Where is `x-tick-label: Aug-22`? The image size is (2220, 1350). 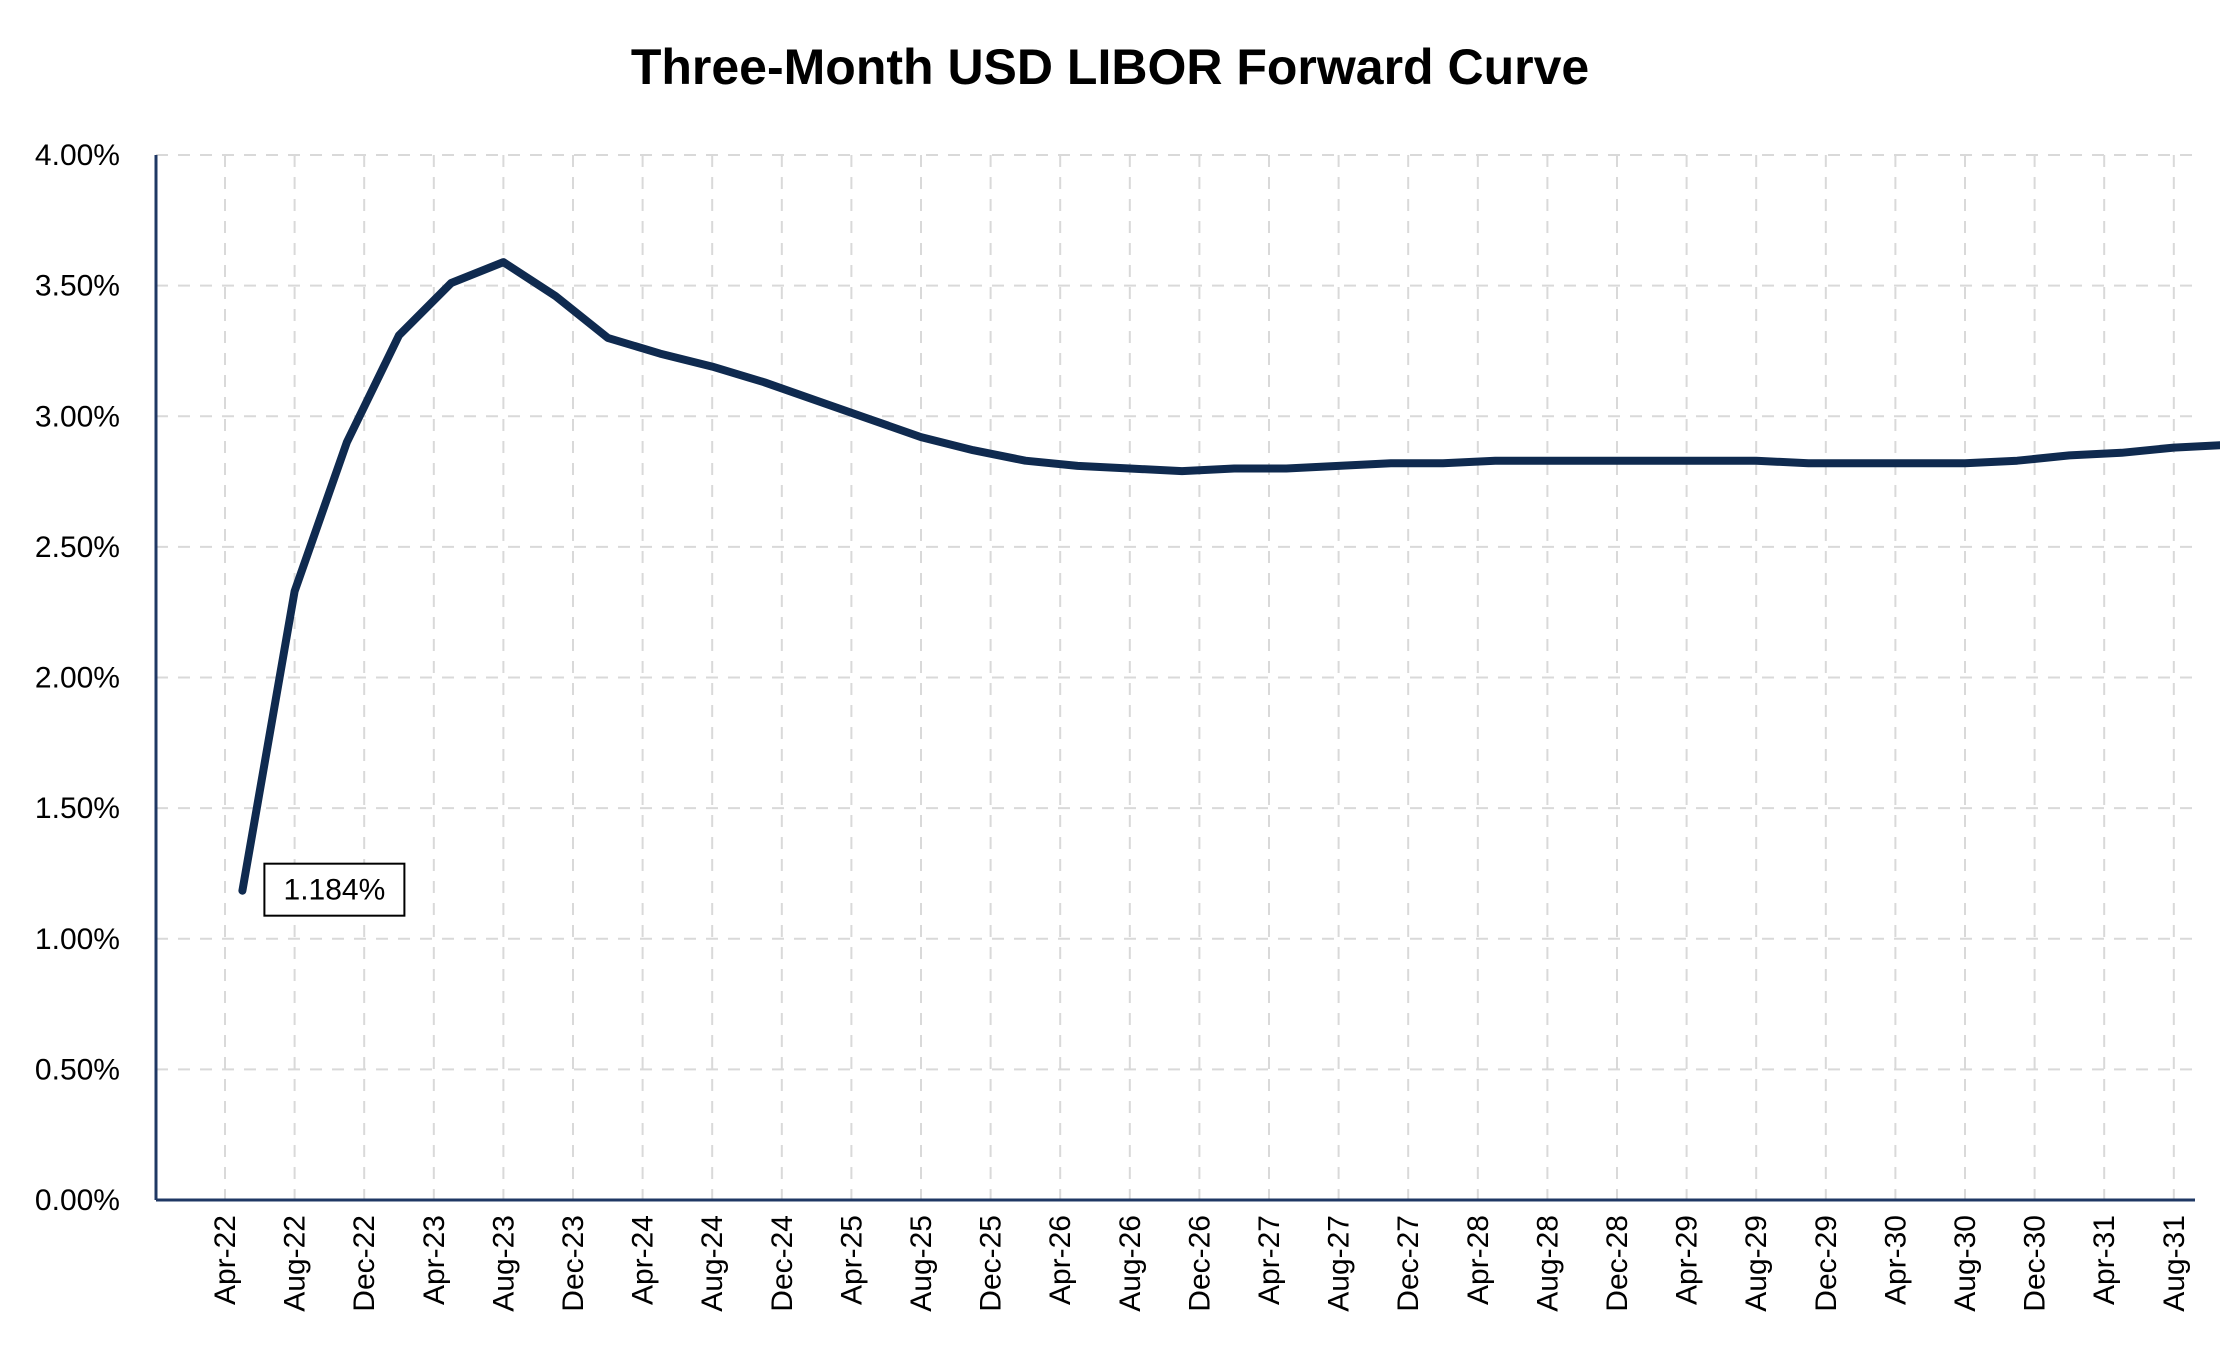
x-tick-label: Aug-22 is located at coordinates (295, 1263).